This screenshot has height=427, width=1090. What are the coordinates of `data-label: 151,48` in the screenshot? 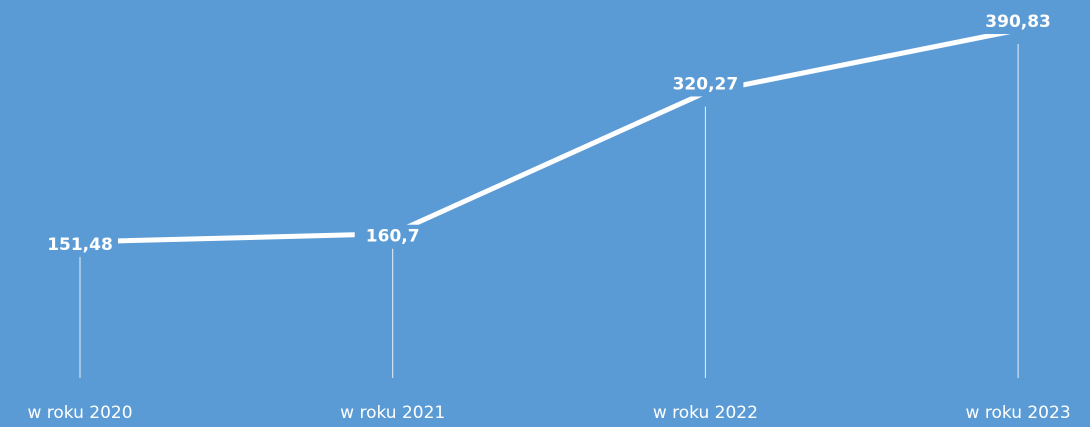 It's located at (80, 245).